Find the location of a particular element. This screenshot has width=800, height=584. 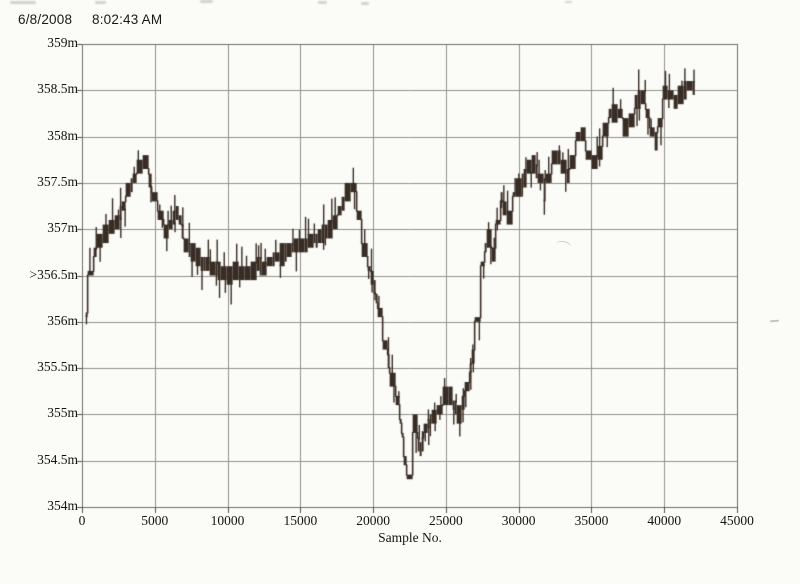

x-tick-label: 40000 is located at coordinates (664, 520).